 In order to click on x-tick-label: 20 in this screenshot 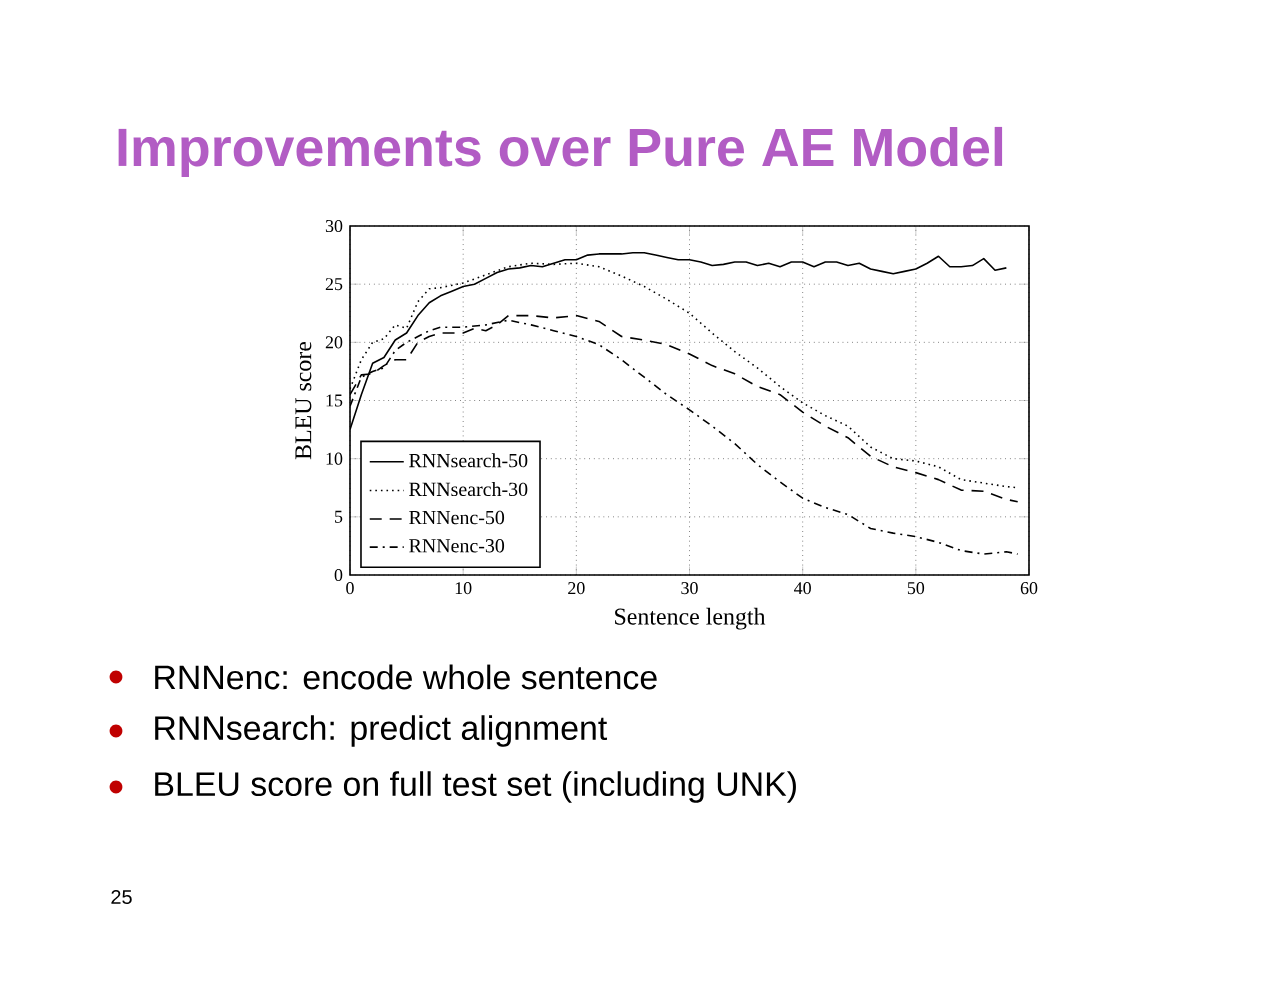, I will do `click(576, 588)`.